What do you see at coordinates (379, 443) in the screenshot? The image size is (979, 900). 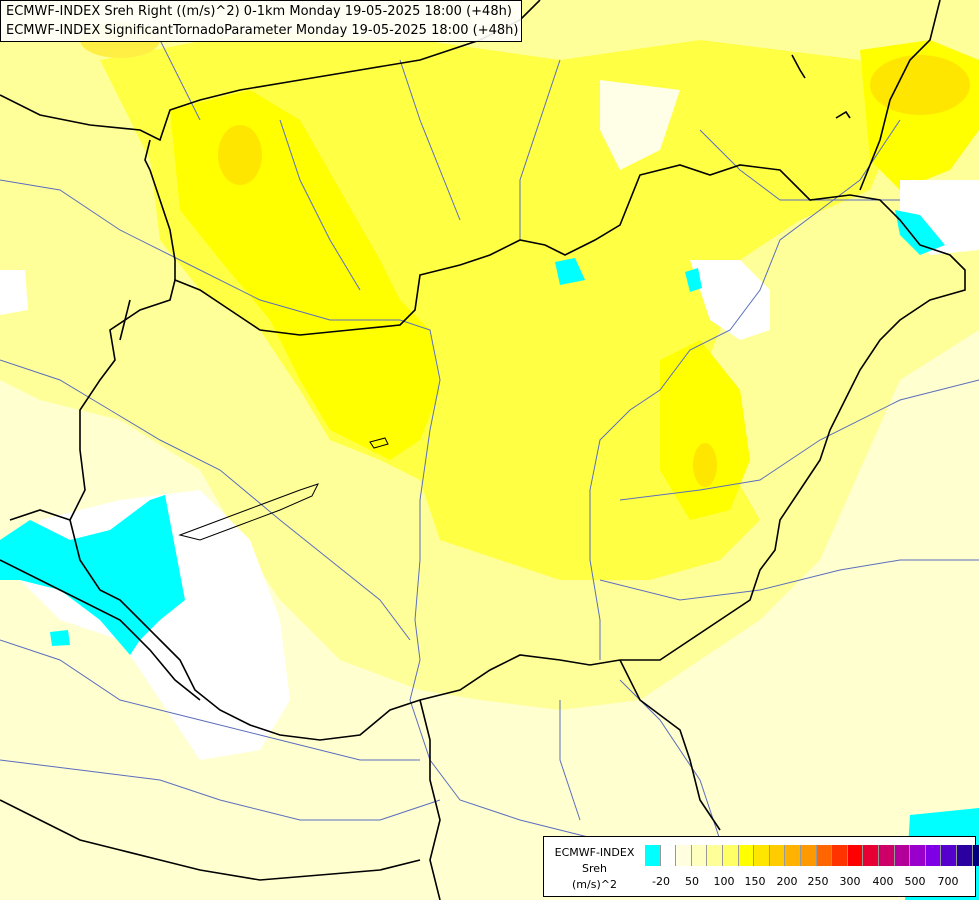 I see `lake` at bounding box center [379, 443].